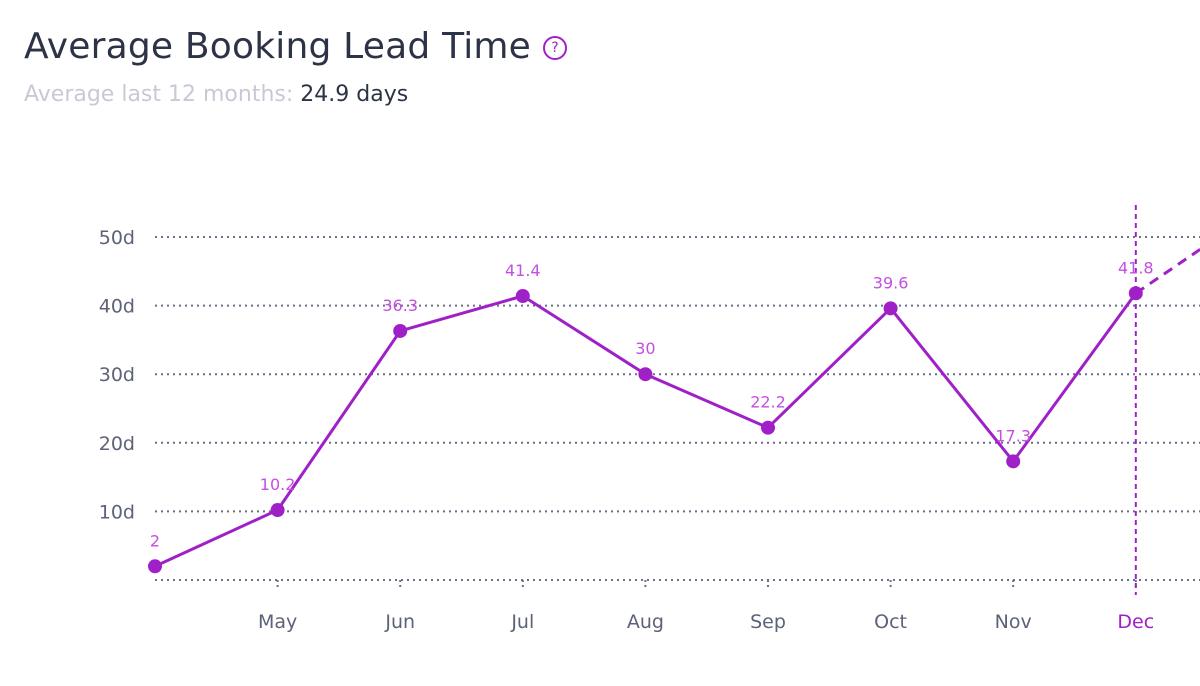 Image resolution: width=1200 pixels, height=686 pixels. I want to click on title-row: Average Booking Lead Time ?, so click(296, 47).